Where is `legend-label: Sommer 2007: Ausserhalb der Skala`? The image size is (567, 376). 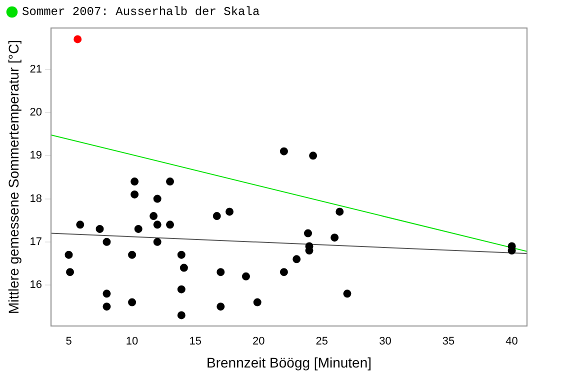 legend-label: Sommer 2007: Ausserhalb der Skala is located at coordinates (141, 12).